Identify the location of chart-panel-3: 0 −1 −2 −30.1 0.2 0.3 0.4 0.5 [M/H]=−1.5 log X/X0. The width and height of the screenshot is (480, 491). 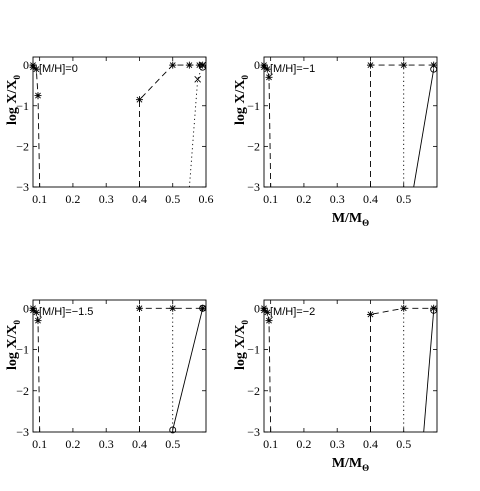
(106, 375).